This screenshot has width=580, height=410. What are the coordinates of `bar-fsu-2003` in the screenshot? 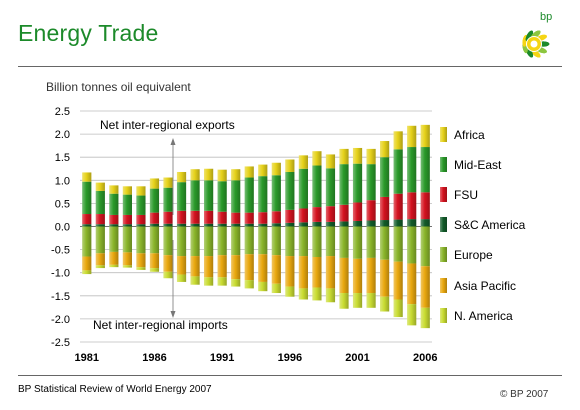 It's located at (385, 208).